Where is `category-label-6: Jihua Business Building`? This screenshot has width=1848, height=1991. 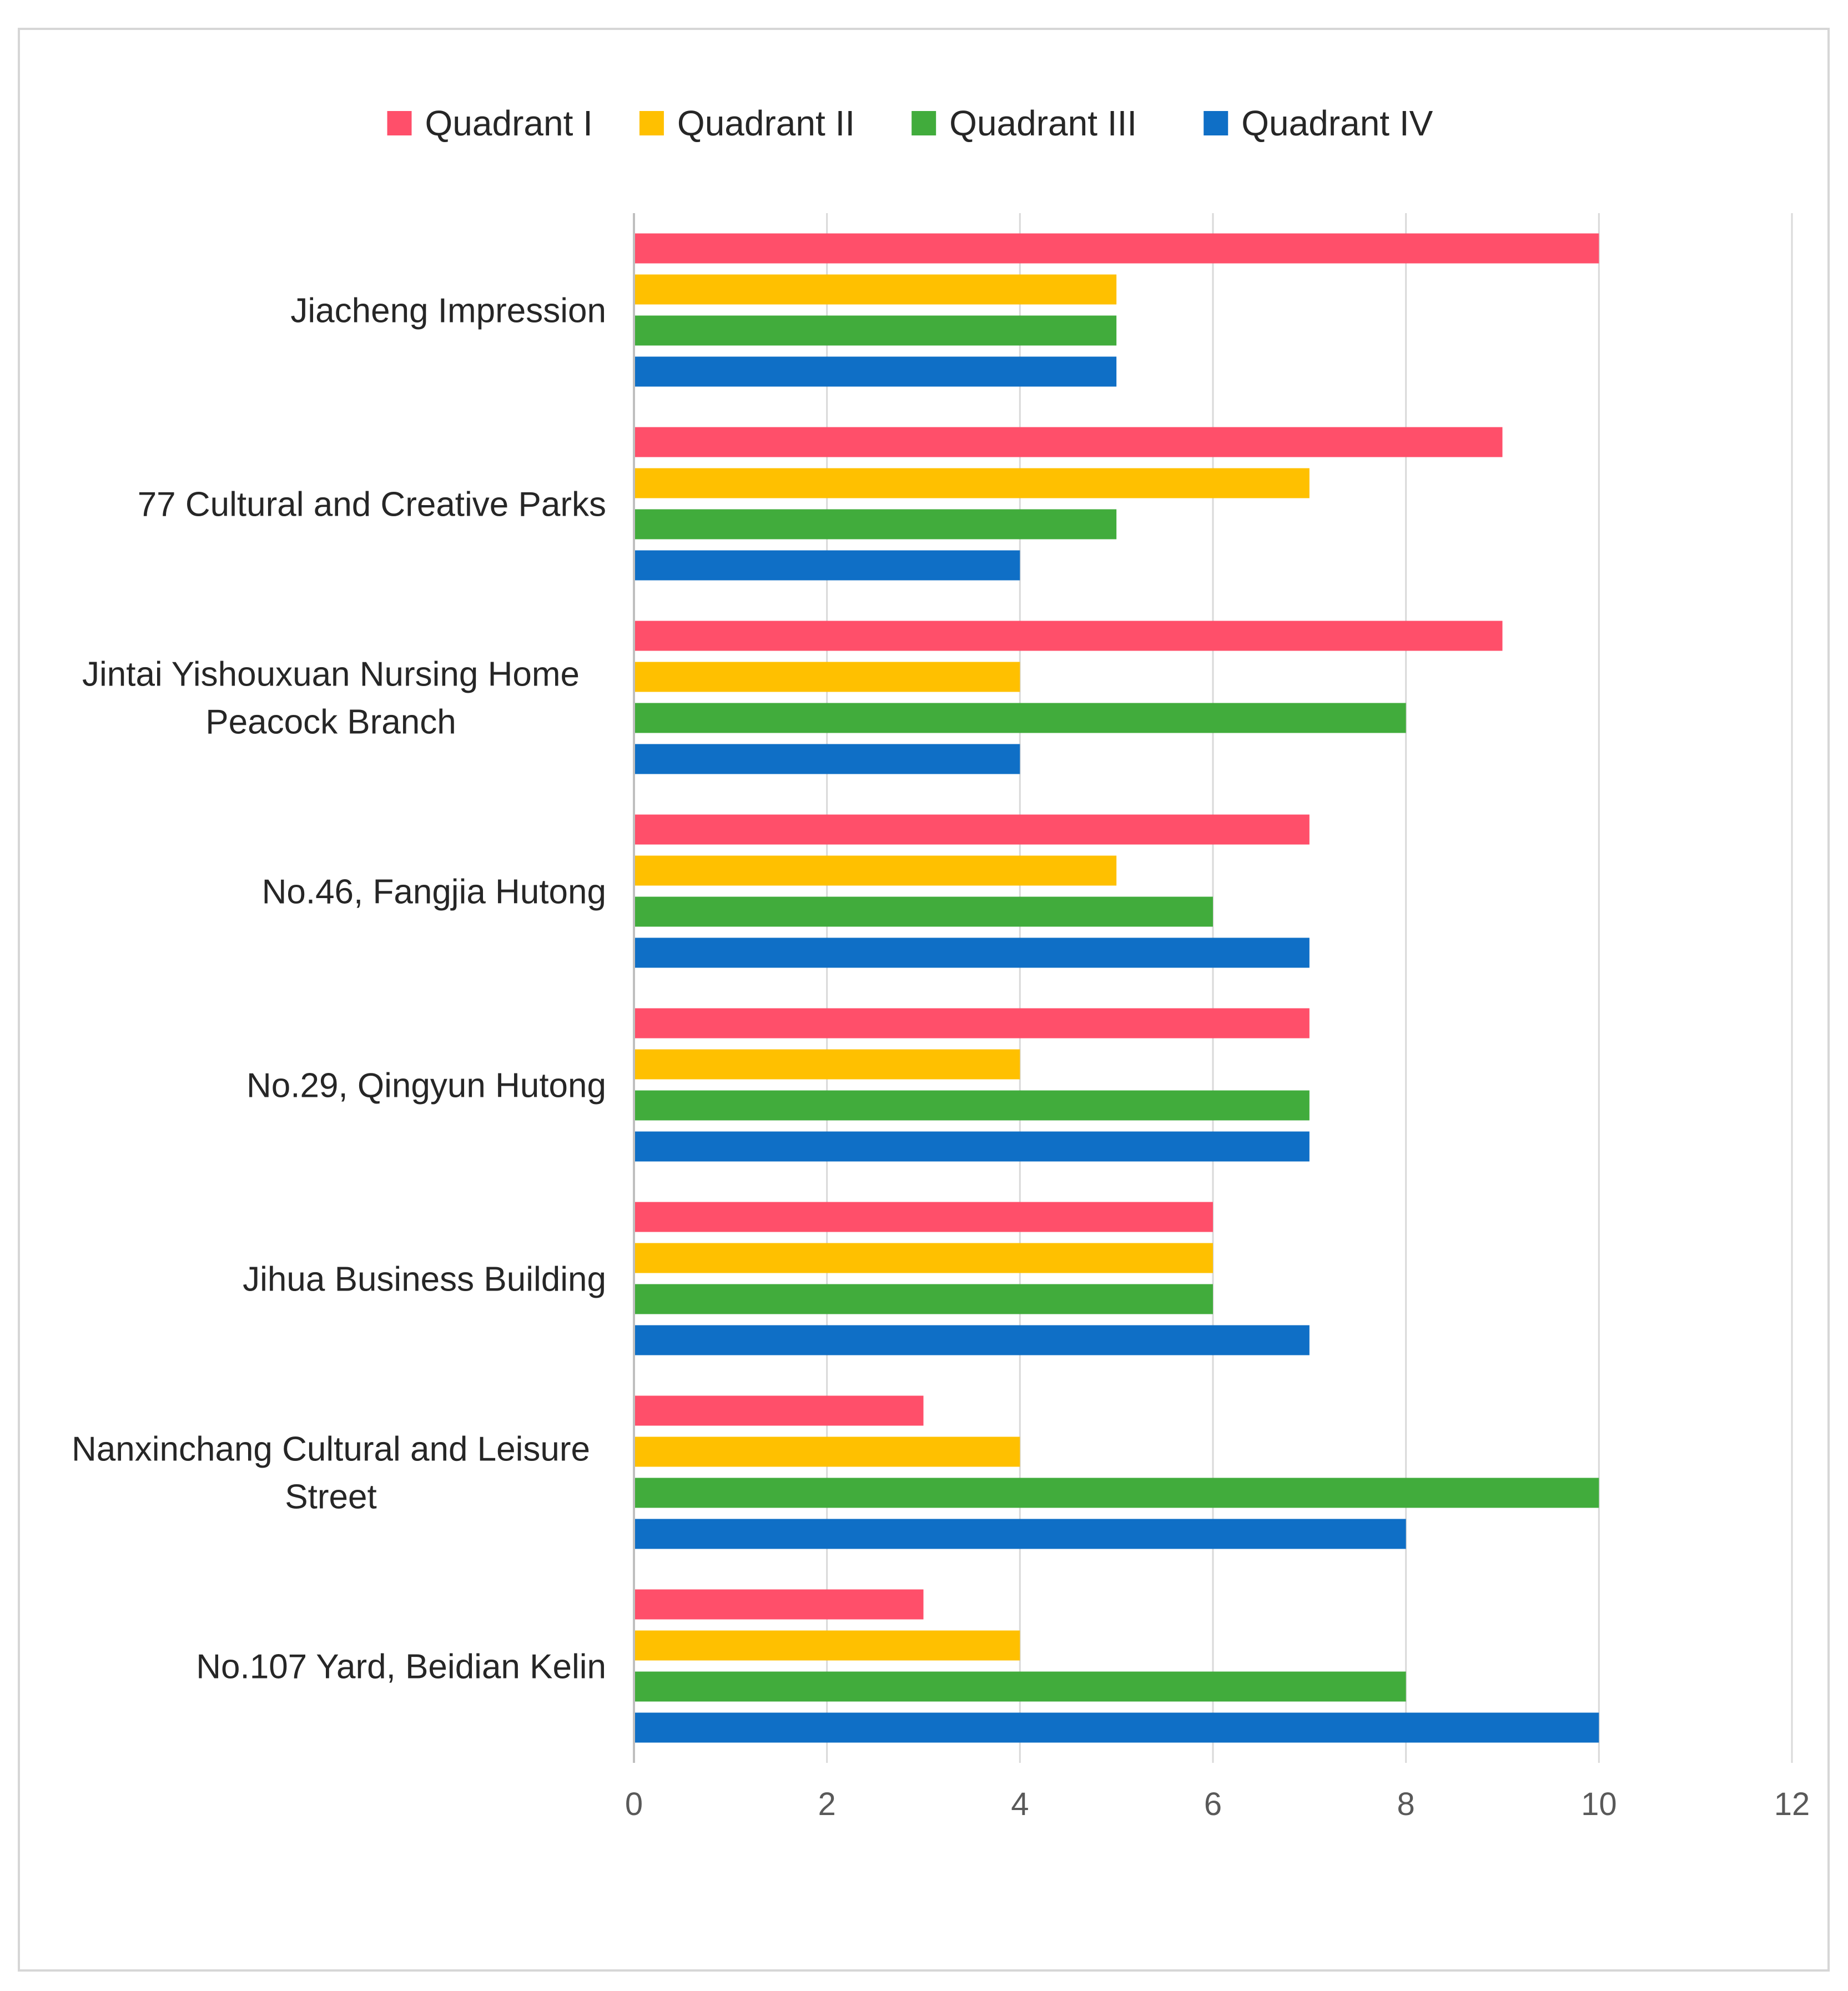 category-label-6: Jihua Business Building is located at coordinates (425, 1280).